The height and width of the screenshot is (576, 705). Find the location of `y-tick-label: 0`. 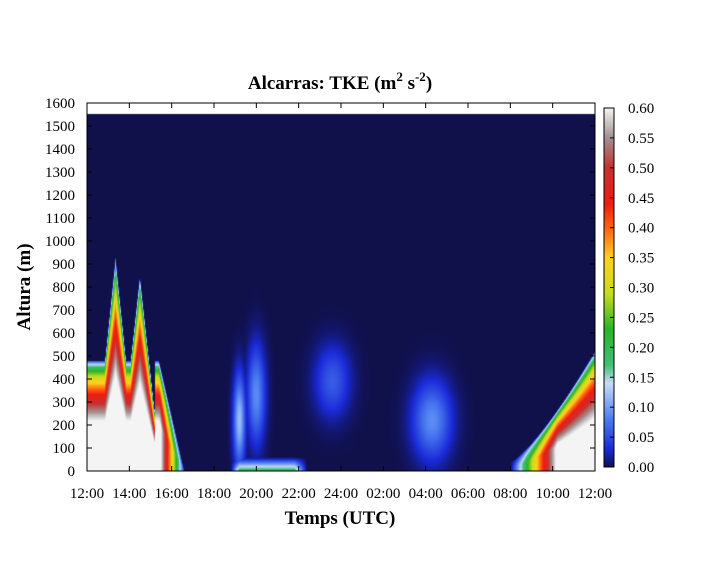

y-tick-label: 0 is located at coordinates (72, 472).